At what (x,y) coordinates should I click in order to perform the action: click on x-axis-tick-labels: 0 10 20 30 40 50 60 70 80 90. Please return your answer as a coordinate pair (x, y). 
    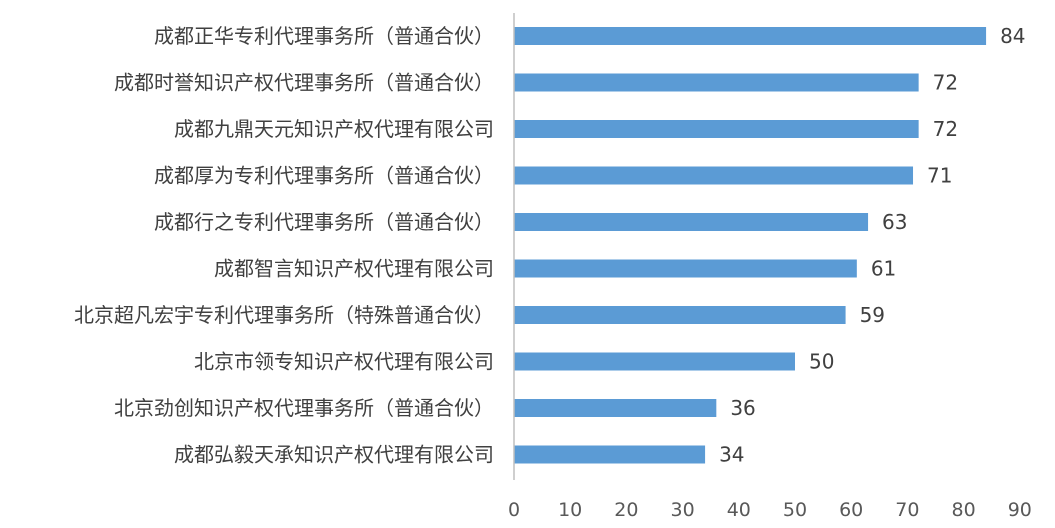
    Looking at the image, I should click on (770, 510).